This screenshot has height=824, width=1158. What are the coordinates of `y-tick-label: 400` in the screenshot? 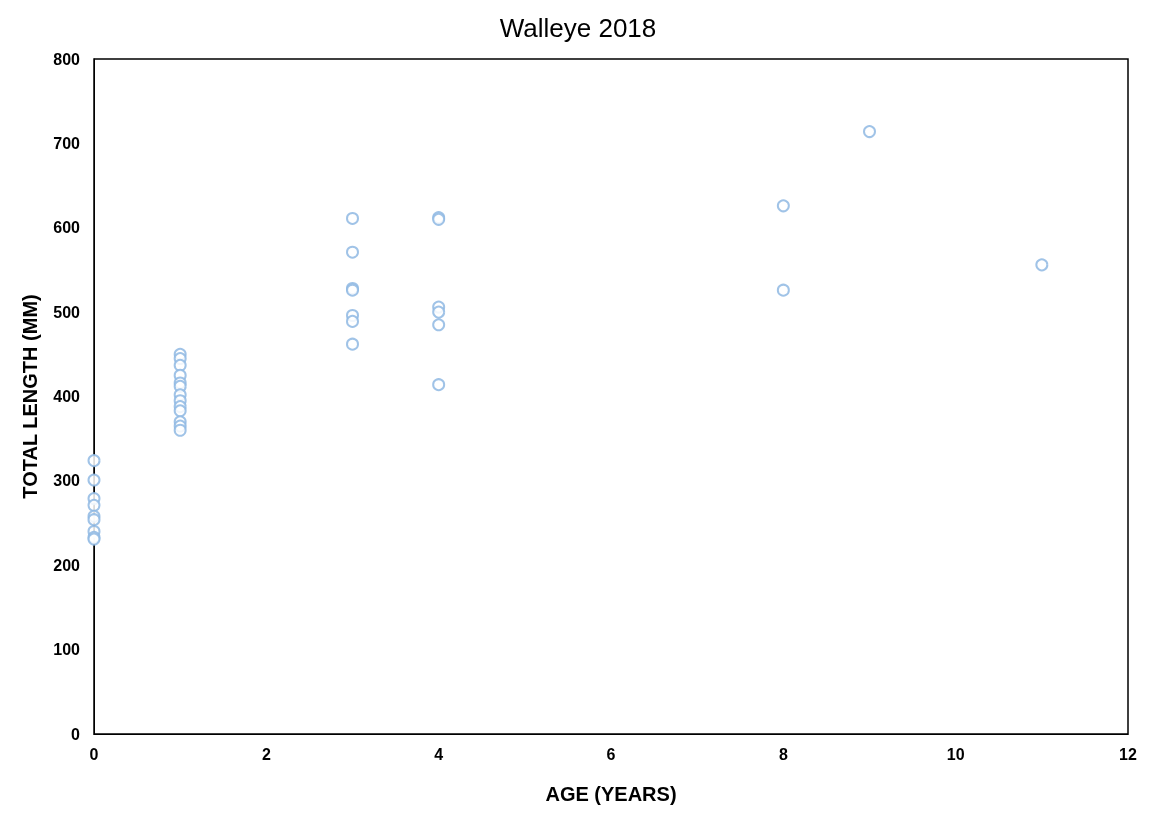 It's located at (67, 396).